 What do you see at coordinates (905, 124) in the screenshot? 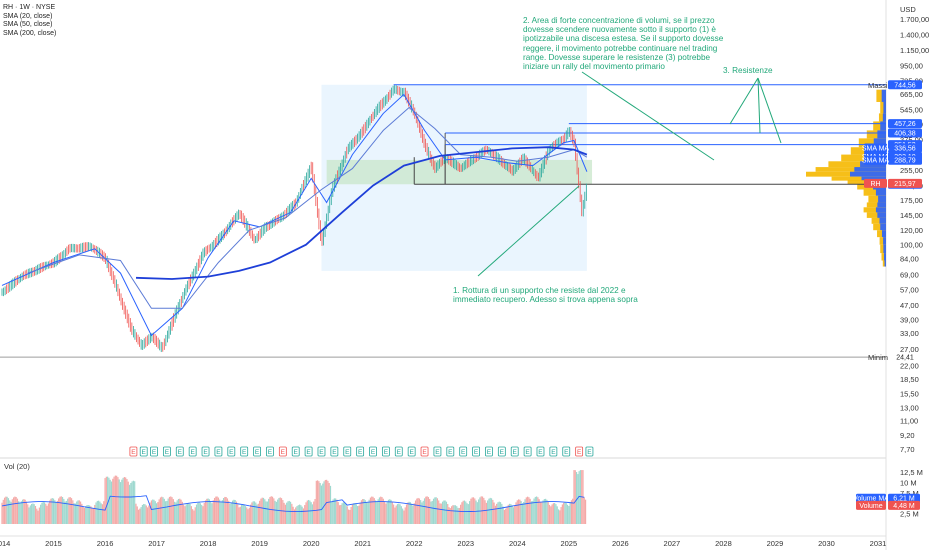
I see `tag-resistance-1-bg` at bounding box center [905, 124].